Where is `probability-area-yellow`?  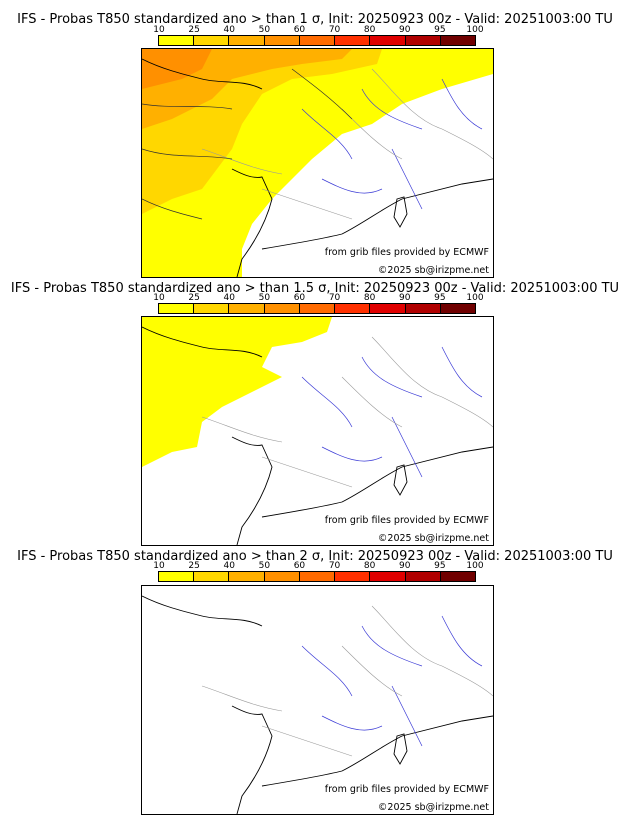
probability-area-yellow is located at coordinates (237, 392).